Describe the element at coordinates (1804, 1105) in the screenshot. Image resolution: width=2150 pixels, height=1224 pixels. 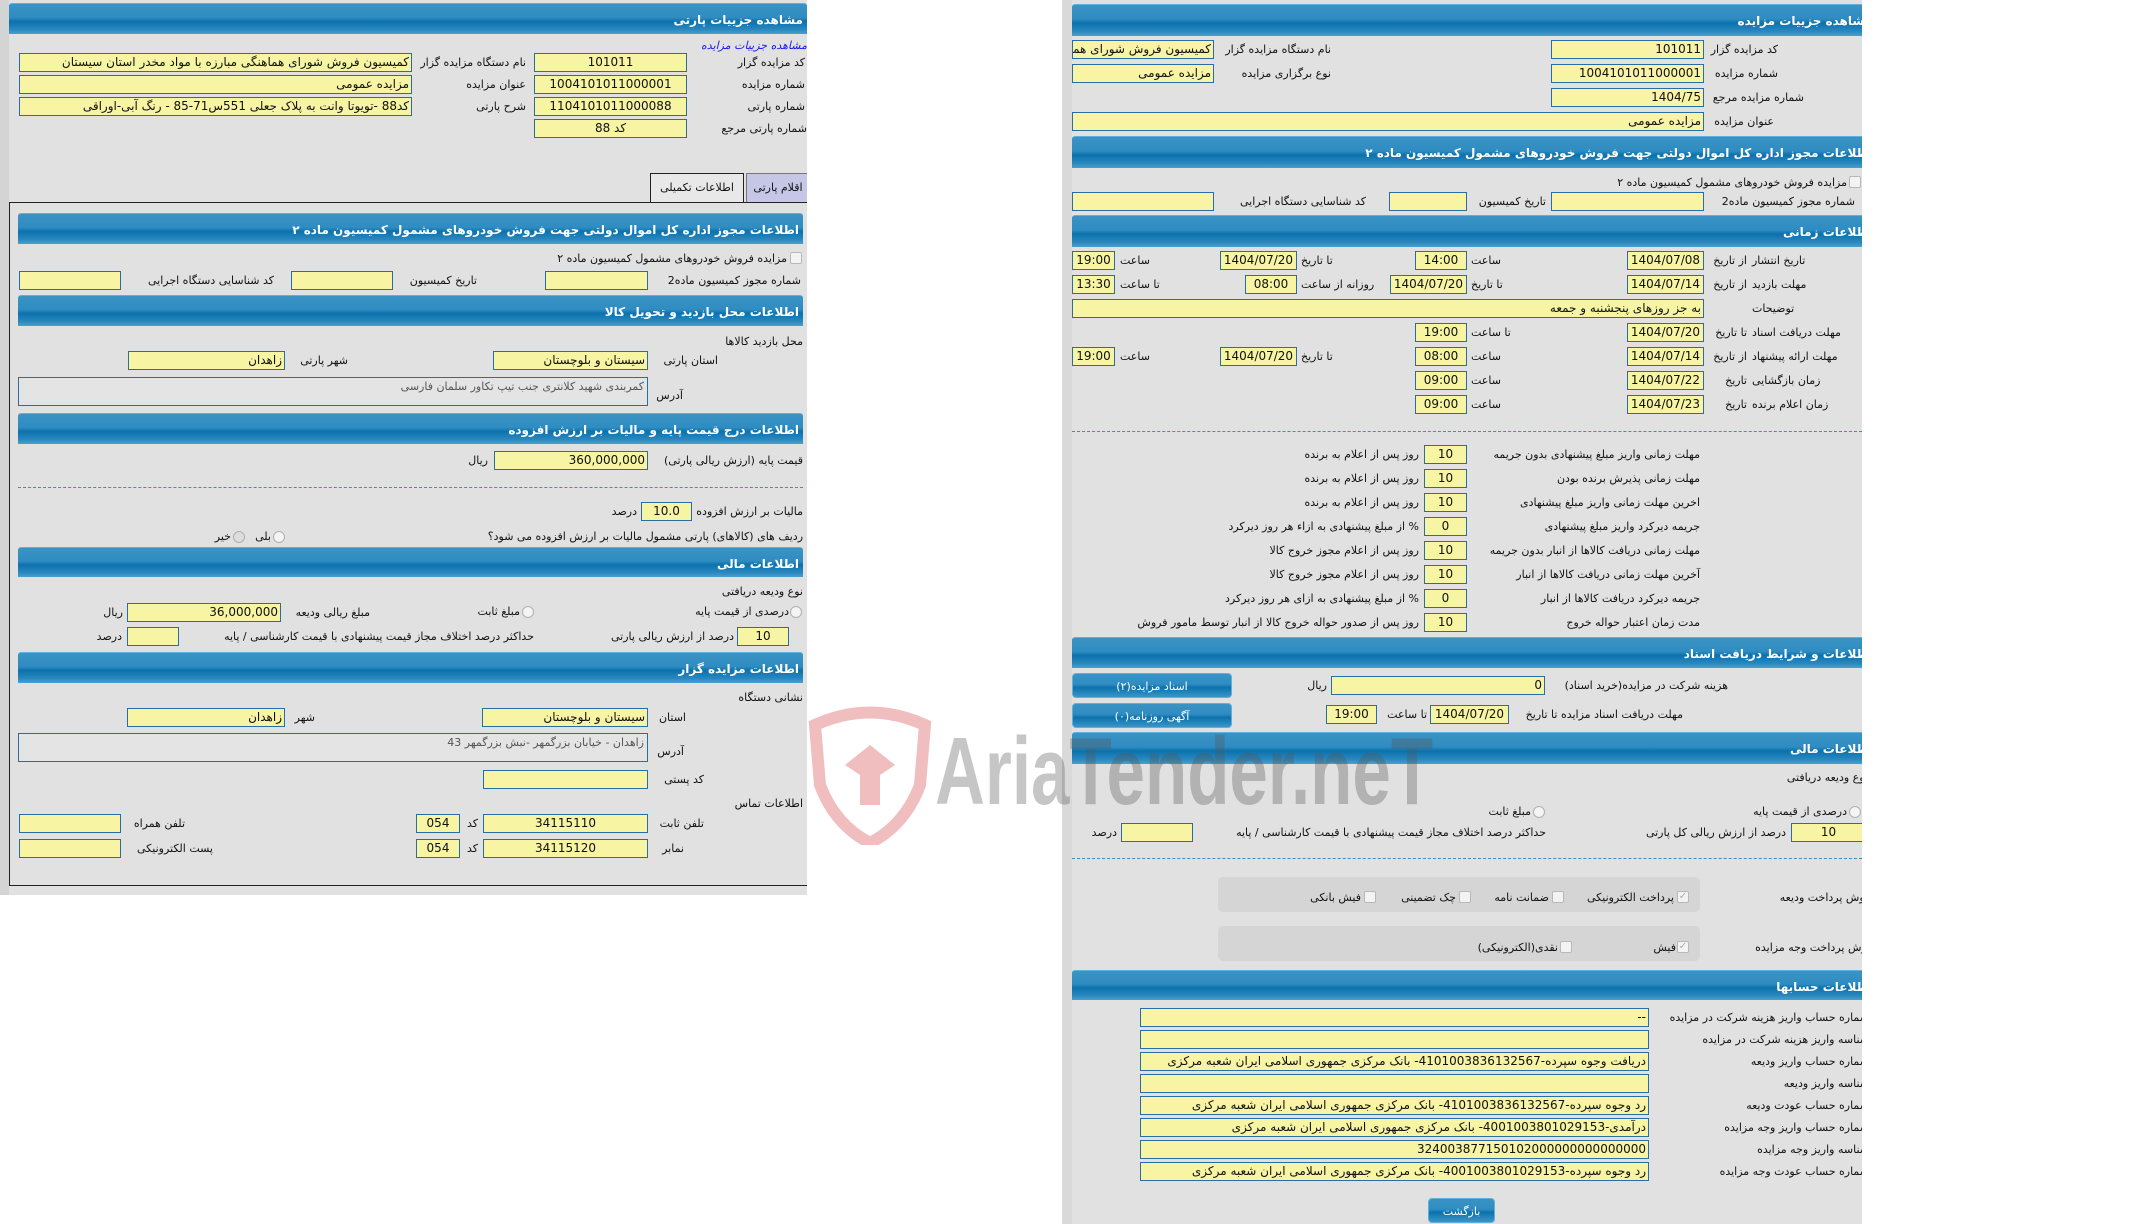
I see `account-label: شماره حساب عودت ودیعه` at that location.